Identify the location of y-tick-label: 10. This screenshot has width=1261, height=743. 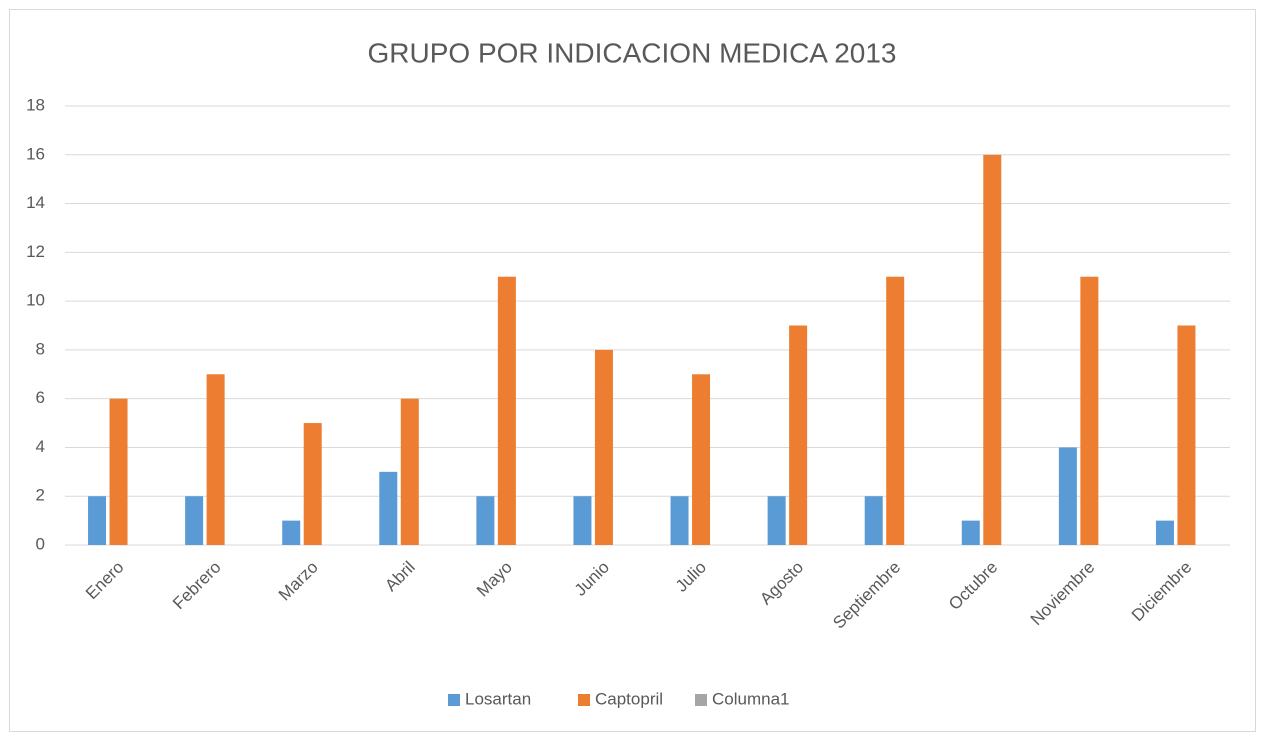
(35, 300).